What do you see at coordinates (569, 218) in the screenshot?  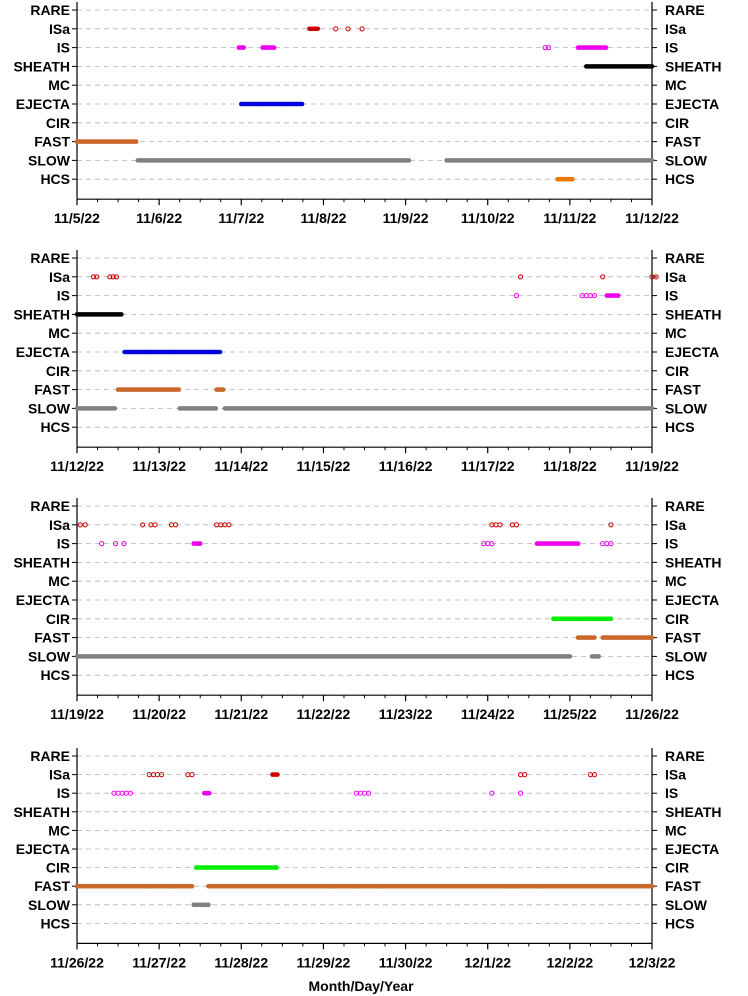 I see `x-tick-label: 11/11/22` at bounding box center [569, 218].